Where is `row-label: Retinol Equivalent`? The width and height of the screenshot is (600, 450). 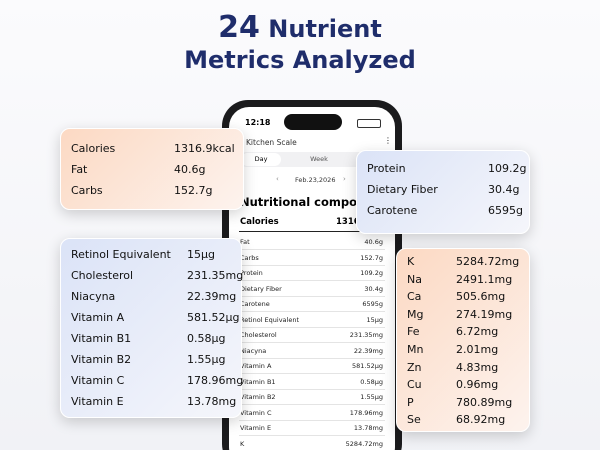 row-label: Retinol Equivalent is located at coordinates (270, 319).